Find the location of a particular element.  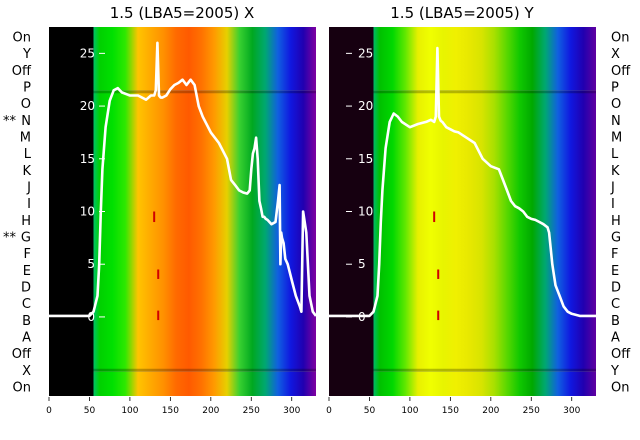

x-axis-ticks-y: 0 50 100 150 200 250 300 is located at coordinates (453, 406).